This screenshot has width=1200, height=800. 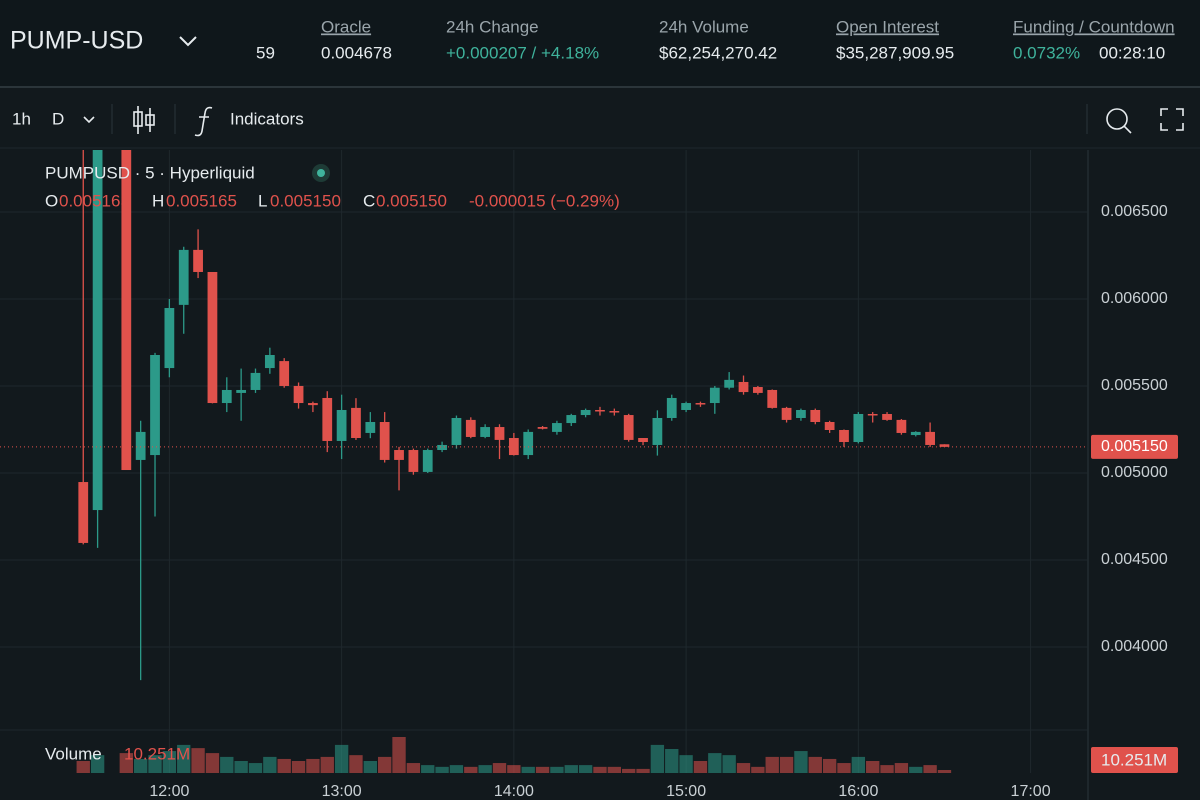 I want to click on y-tick-label: 0.005500, so click(x=1134, y=385).